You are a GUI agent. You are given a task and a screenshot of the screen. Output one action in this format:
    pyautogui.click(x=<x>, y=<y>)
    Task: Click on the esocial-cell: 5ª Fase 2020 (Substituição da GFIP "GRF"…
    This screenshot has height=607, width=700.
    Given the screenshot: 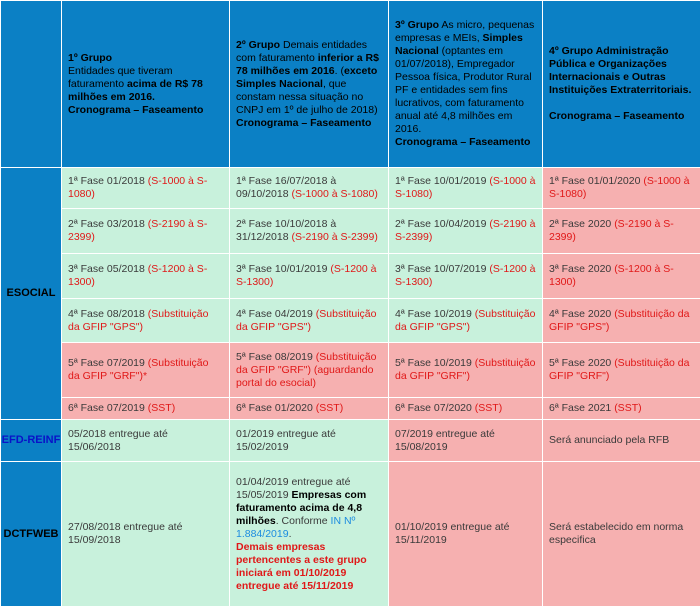 What is the action you would take?
    pyautogui.click(x=621, y=370)
    